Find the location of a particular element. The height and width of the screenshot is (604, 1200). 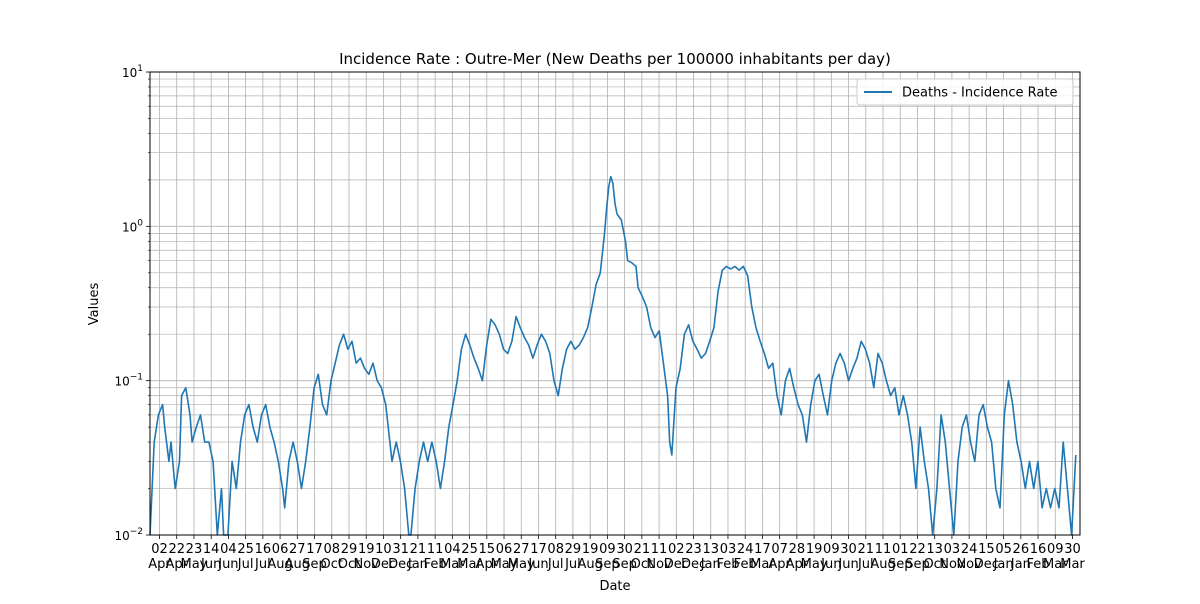

y-tick-label: 10¹ is located at coordinates (132, 72).